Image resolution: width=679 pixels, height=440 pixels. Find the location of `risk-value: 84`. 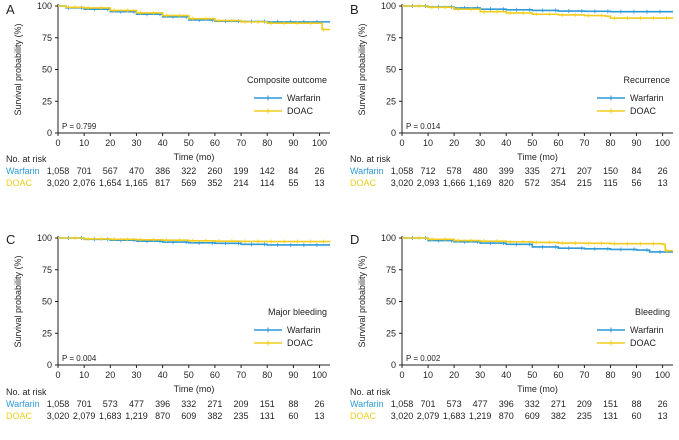

risk-value: 84 is located at coordinates (293, 171).